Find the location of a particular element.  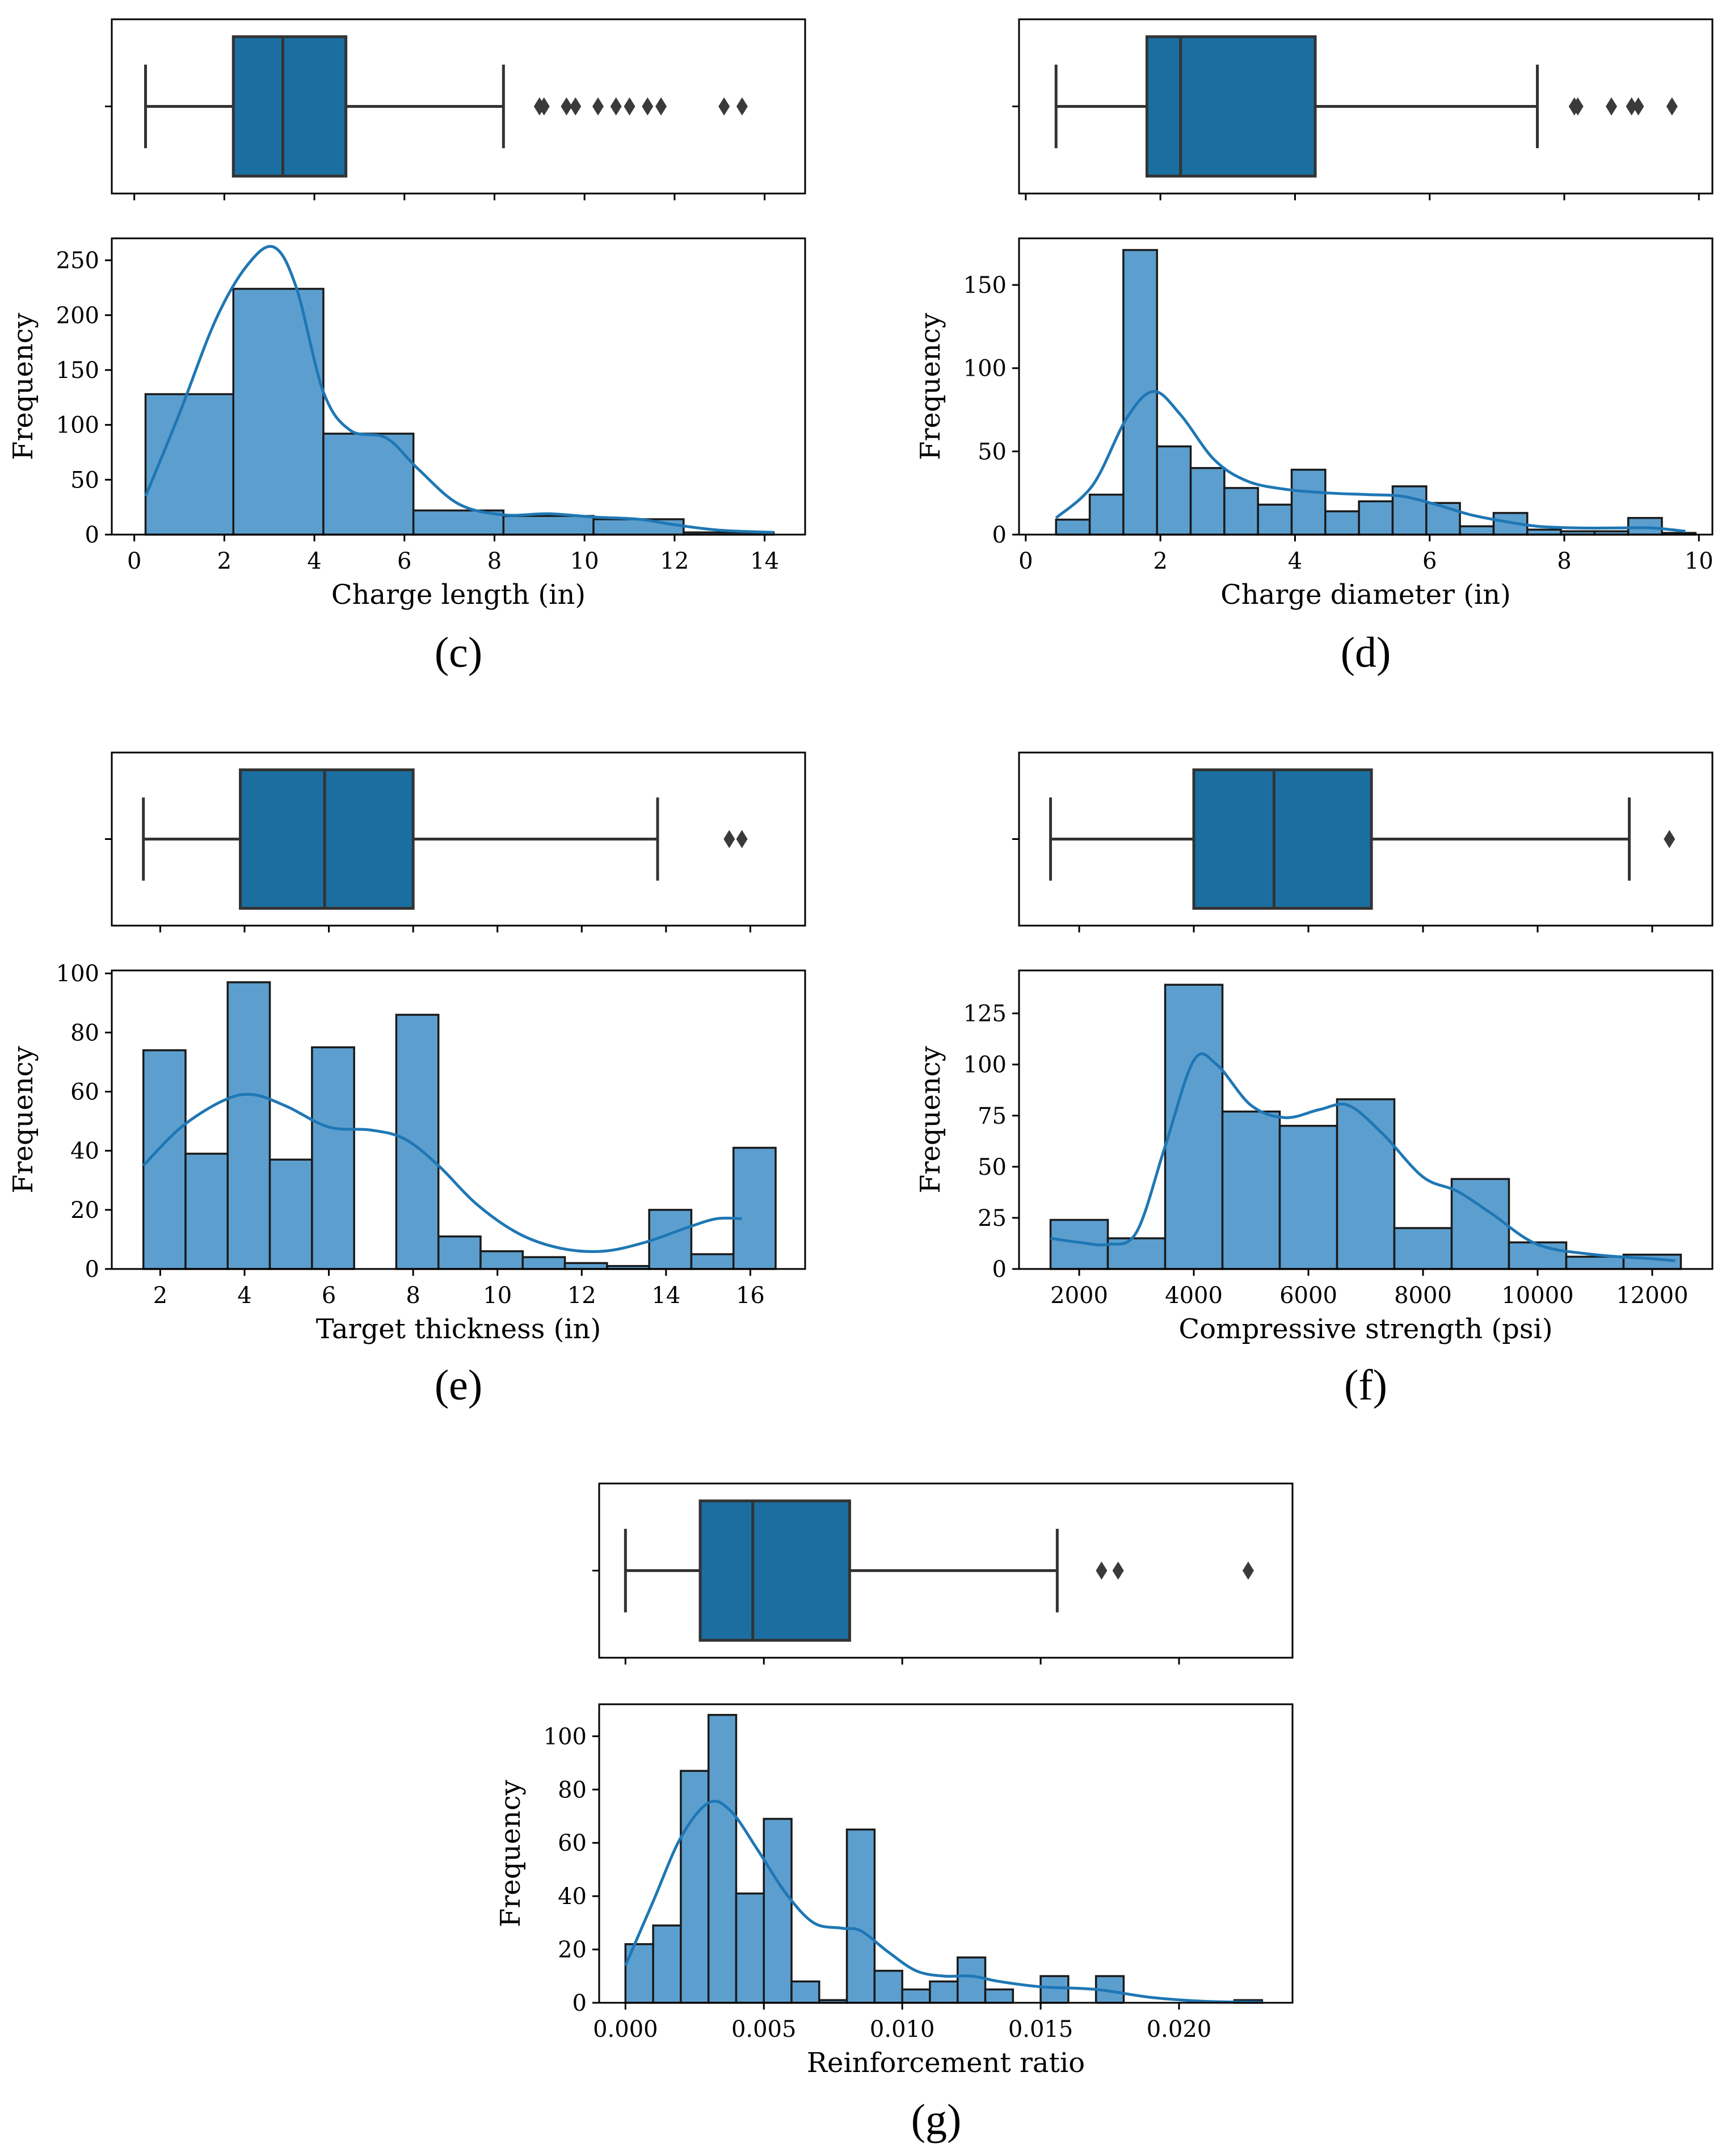

y-tick-label: 150 is located at coordinates (77, 371).